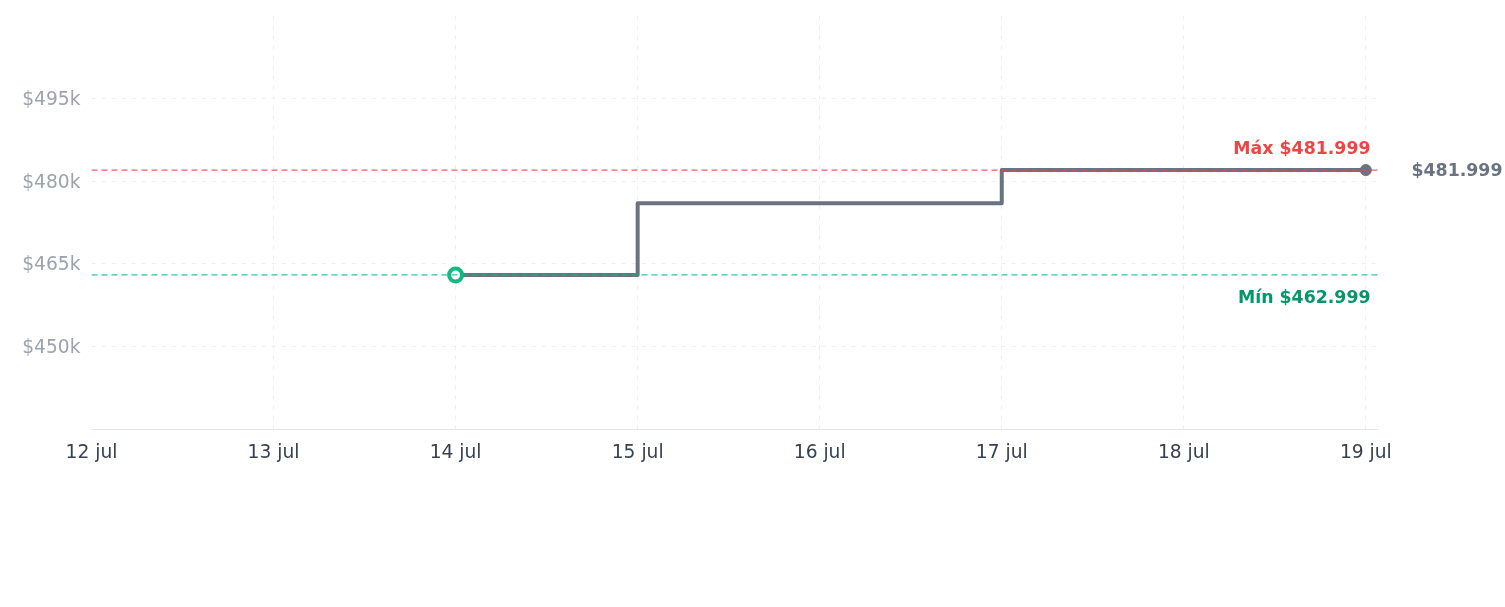  I want to click on x-tick-label: 14 jul, so click(455, 451).